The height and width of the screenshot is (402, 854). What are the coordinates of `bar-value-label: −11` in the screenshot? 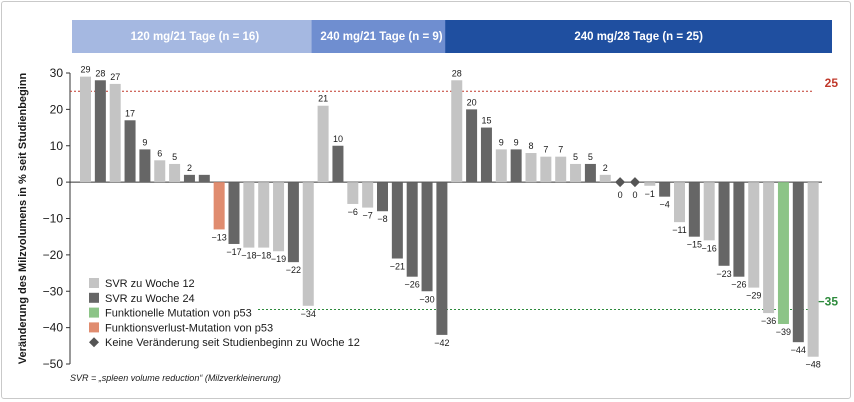 It's located at (679, 230).